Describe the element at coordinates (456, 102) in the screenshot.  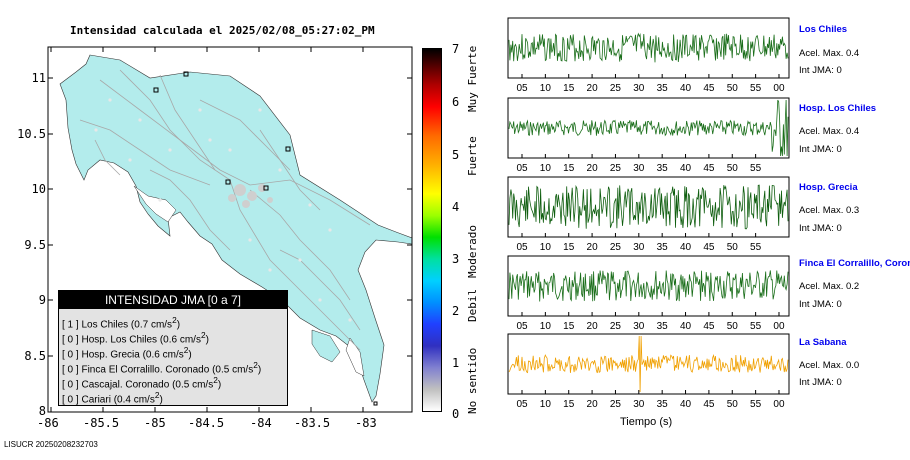
I see `colorbar-tick: 6` at that location.